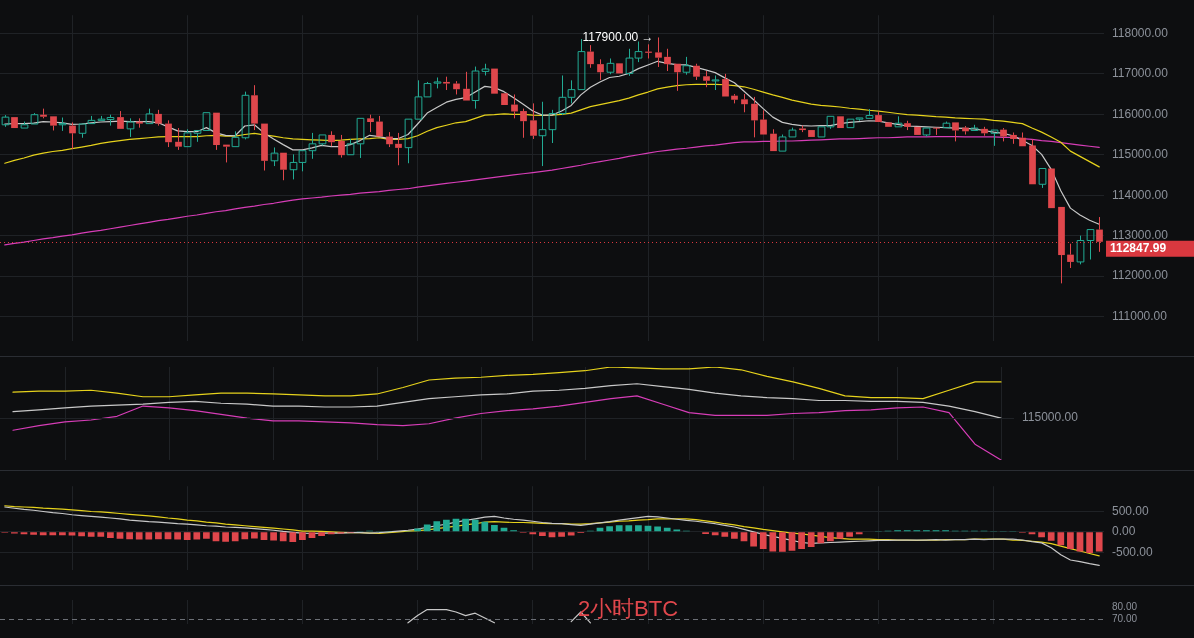  What do you see at coordinates (1140, 73) in the screenshot?
I see `y-tick-label: 117000.00` at bounding box center [1140, 73].